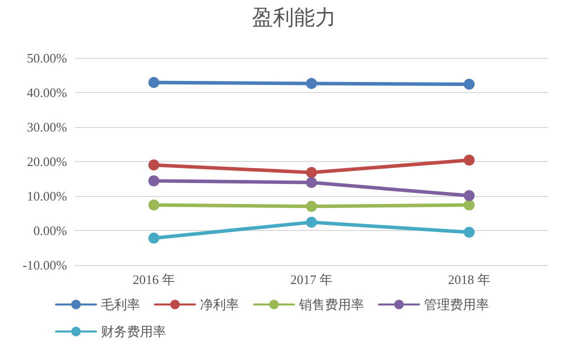 The width and height of the screenshot is (588, 347). I want to click on y-tick-label: 30.00%, so click(47, 127).